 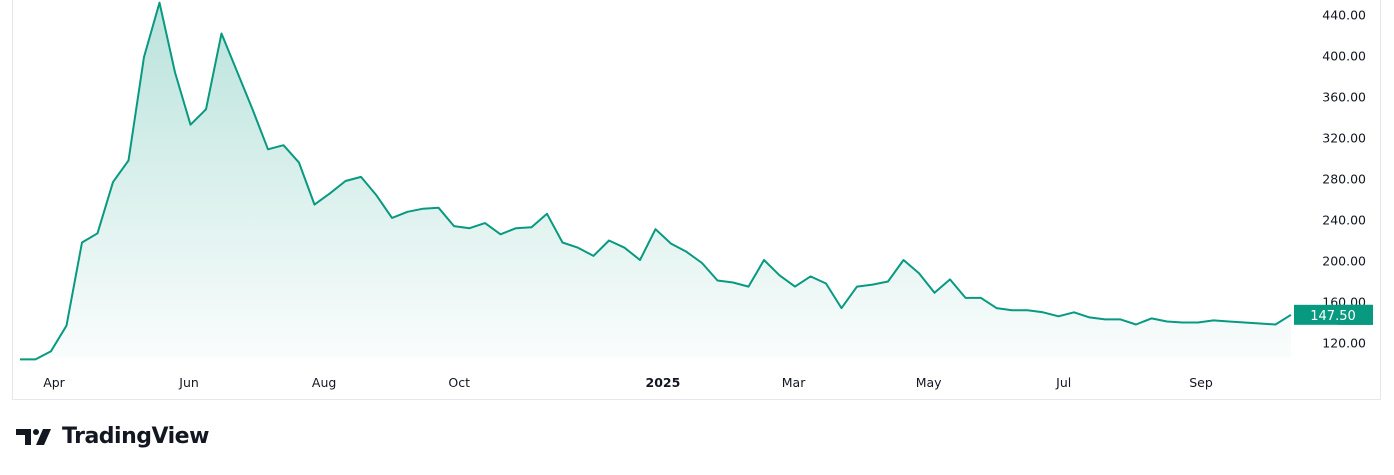 I want to click on x-tick-label: Aug, so click(x=324, y=382).